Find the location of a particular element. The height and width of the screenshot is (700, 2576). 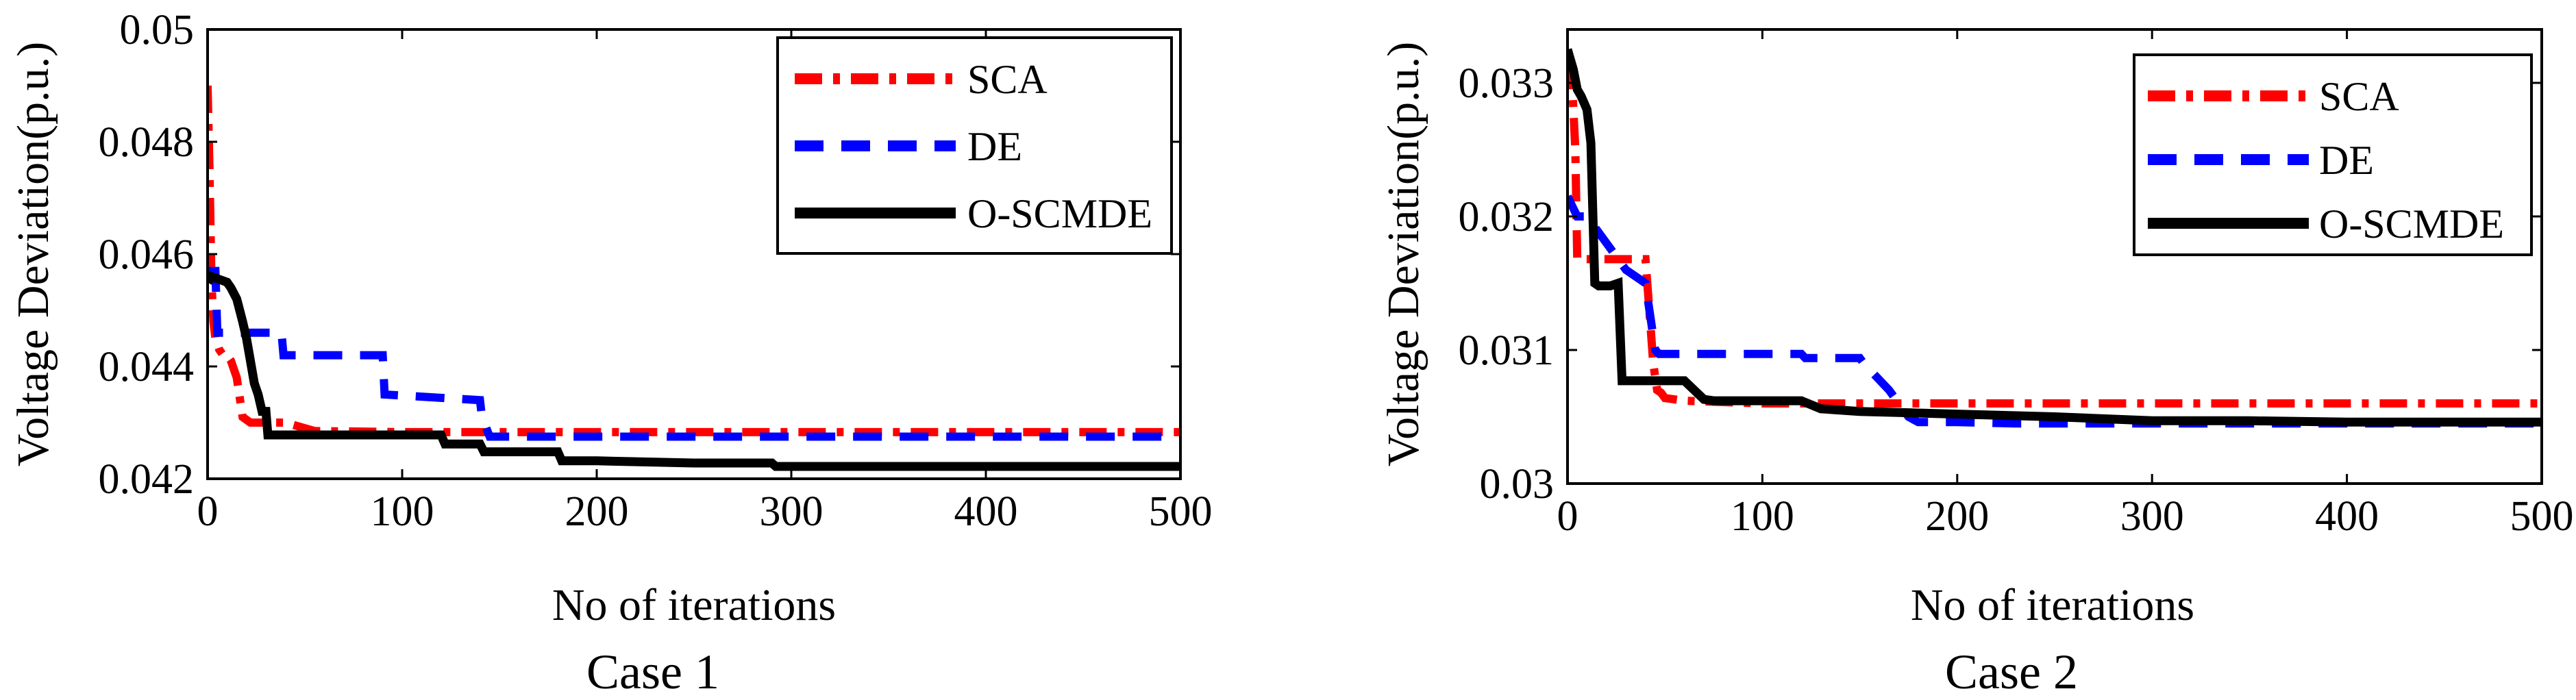

series-line-o-scmde is located at coordinates (694, 371).